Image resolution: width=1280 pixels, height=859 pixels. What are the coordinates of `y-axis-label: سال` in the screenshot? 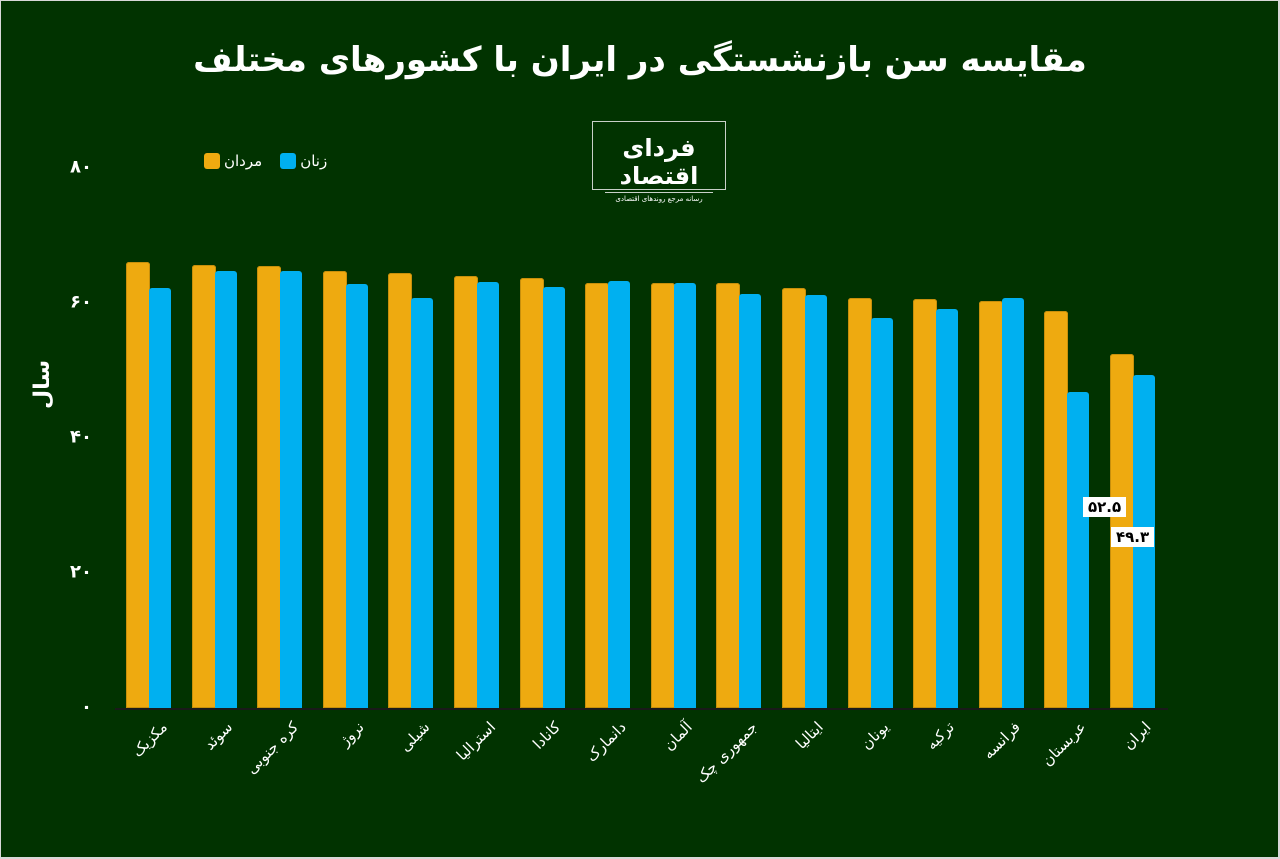 It's located at (42, 384).